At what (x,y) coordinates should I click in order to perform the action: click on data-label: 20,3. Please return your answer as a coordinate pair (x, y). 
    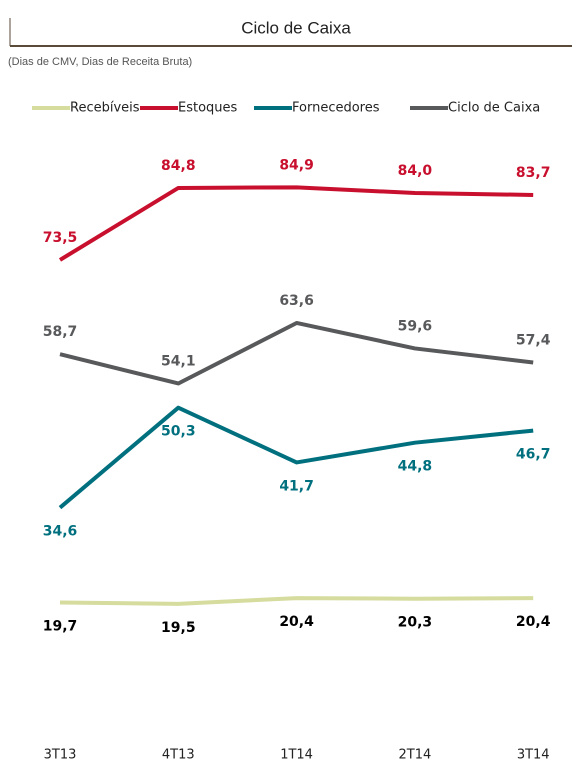
    Looking at the image, I should click on (415, 623).